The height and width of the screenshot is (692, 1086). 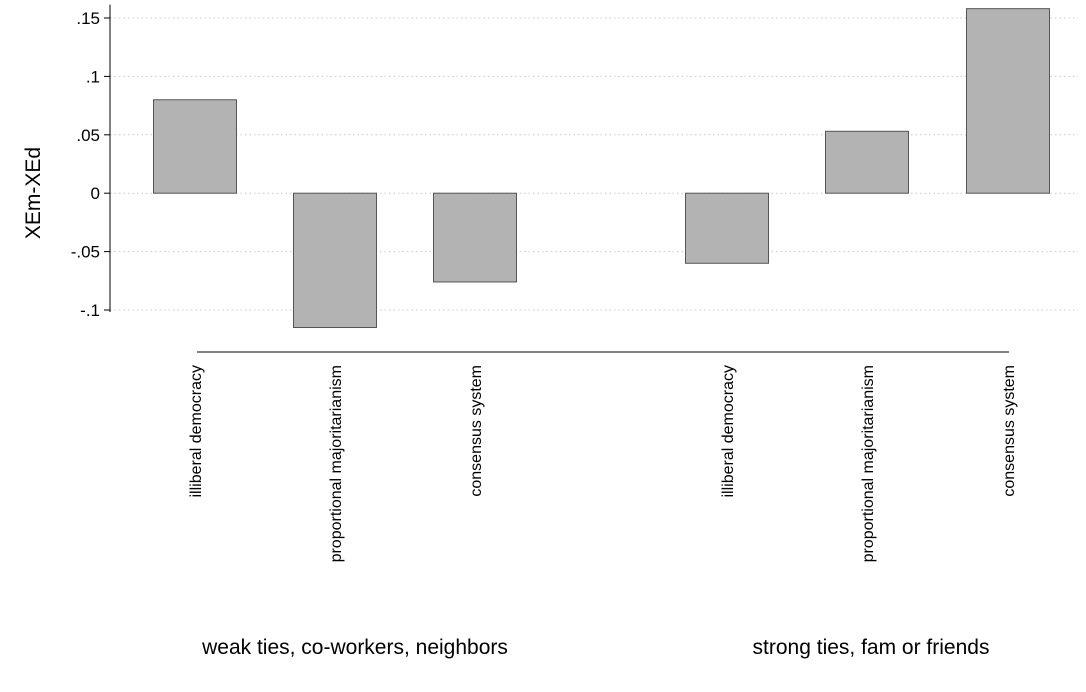 I want to click on y-tick-label: .05, so click(x=88, y=135).